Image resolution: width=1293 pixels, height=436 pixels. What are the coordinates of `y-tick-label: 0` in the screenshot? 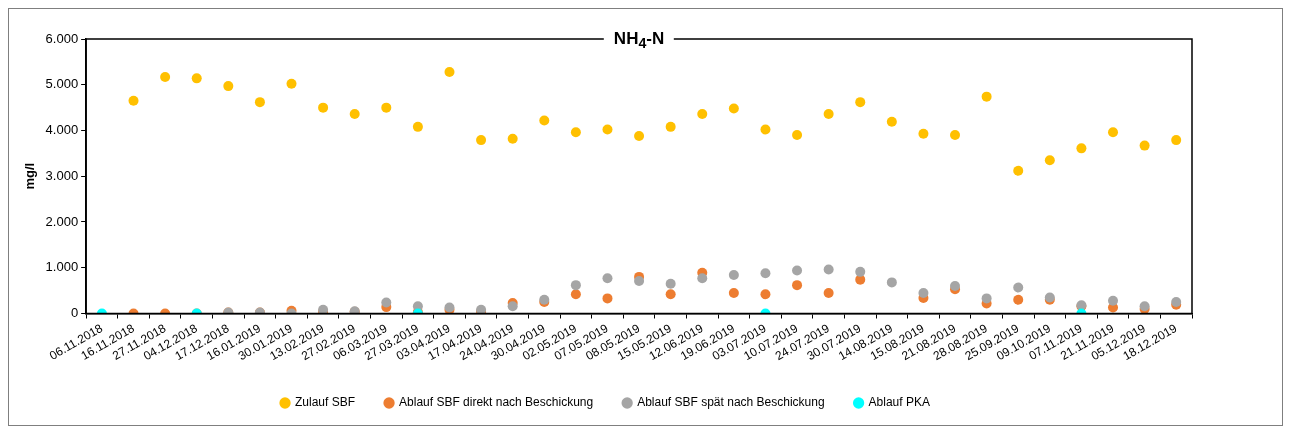 It's located at (74, 313).